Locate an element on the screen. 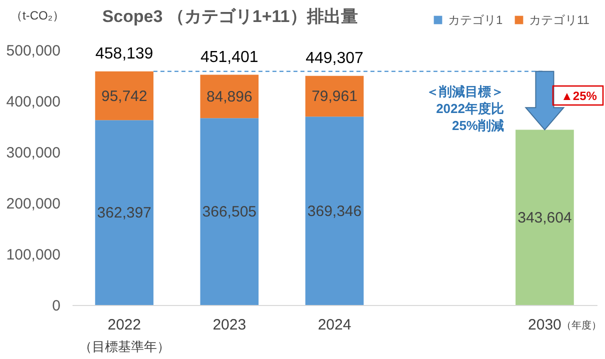  annotation: ＜削減目標＞ is located at coordinates (465, 91).